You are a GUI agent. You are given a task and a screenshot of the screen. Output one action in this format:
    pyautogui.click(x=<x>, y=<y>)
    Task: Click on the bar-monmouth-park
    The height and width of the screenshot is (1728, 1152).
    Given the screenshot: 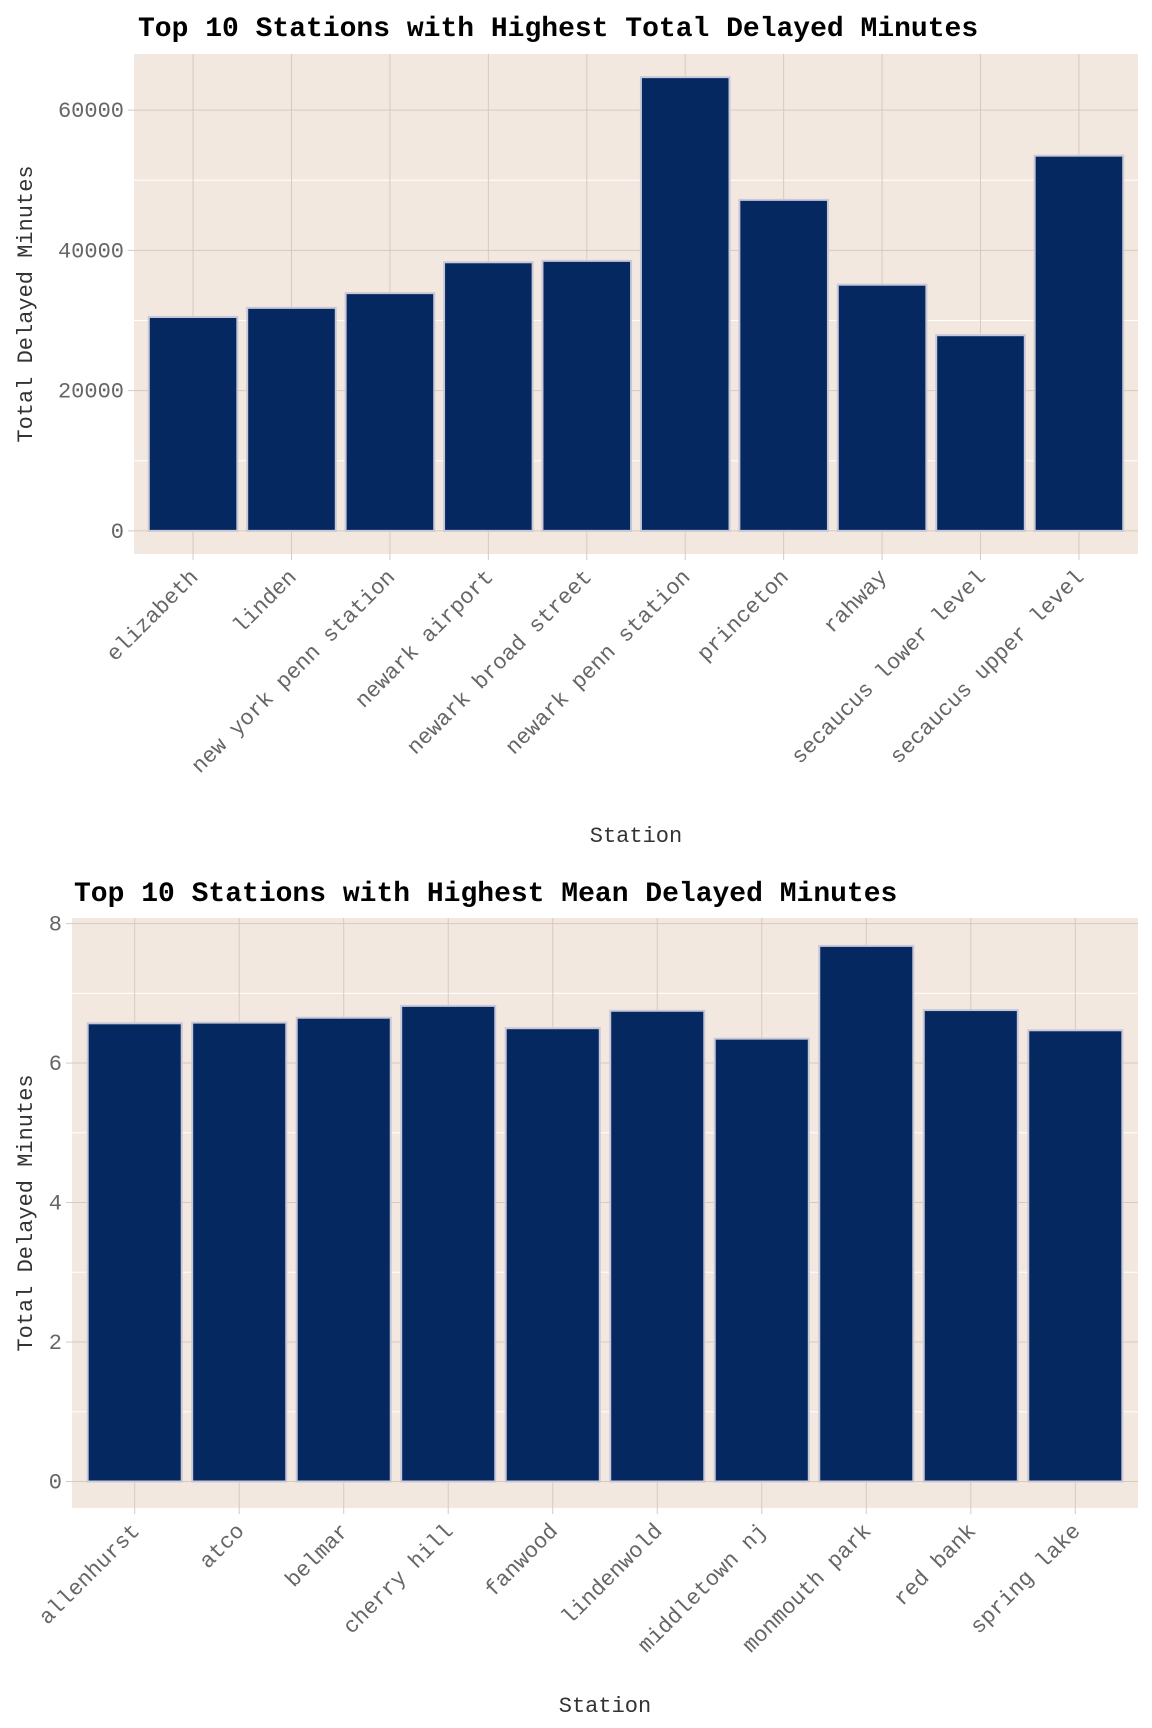 What is the action you would take?
    pyautogui.click(x=866, y=1213)
    